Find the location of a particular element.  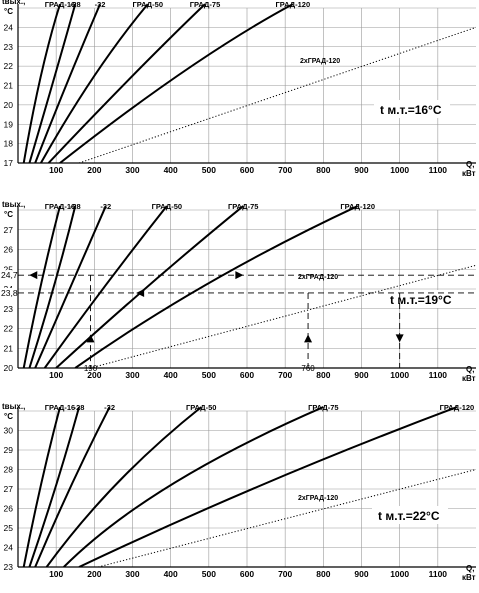

annotation: t м.т.=16°С is located at coordinates (411, 110).